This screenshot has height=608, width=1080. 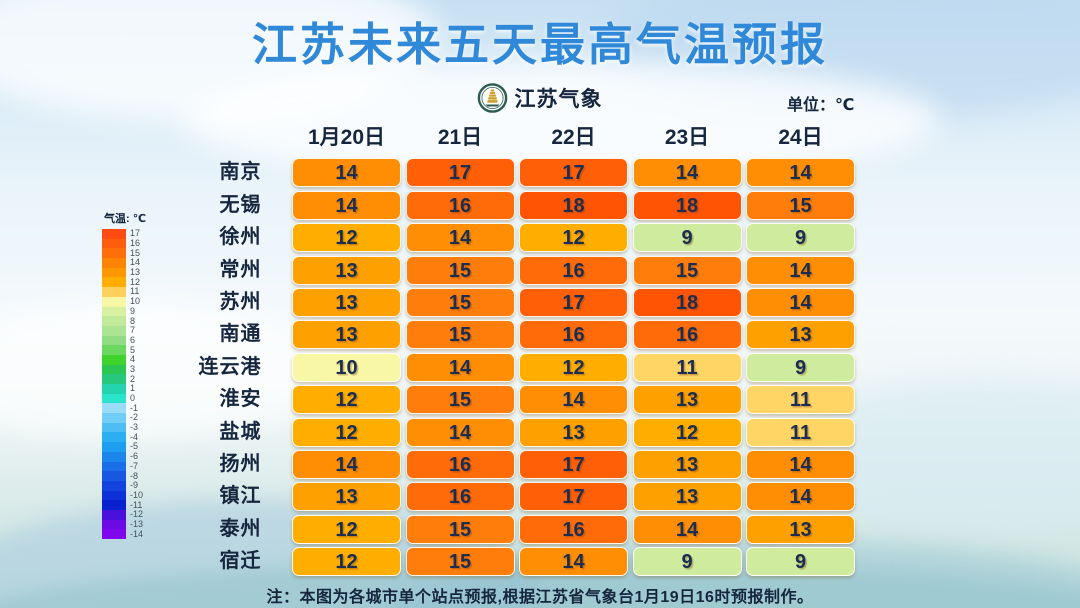 I want to click on legend-entry: -1, so click(x=124, y=408).